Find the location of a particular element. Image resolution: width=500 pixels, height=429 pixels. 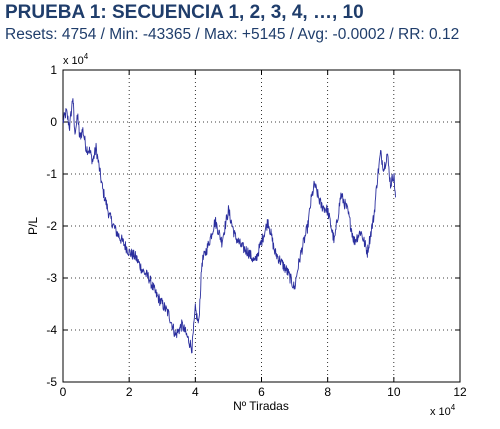

x-tick-label: 0 is located at coordinates (63, 392).